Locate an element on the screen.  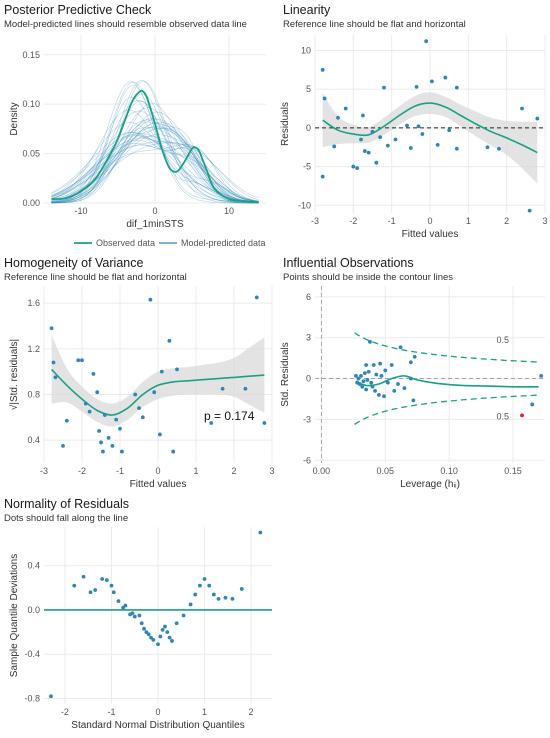
x-axis-label: Leverage (hᵢᵢ) is located at coordinates (430, 484).